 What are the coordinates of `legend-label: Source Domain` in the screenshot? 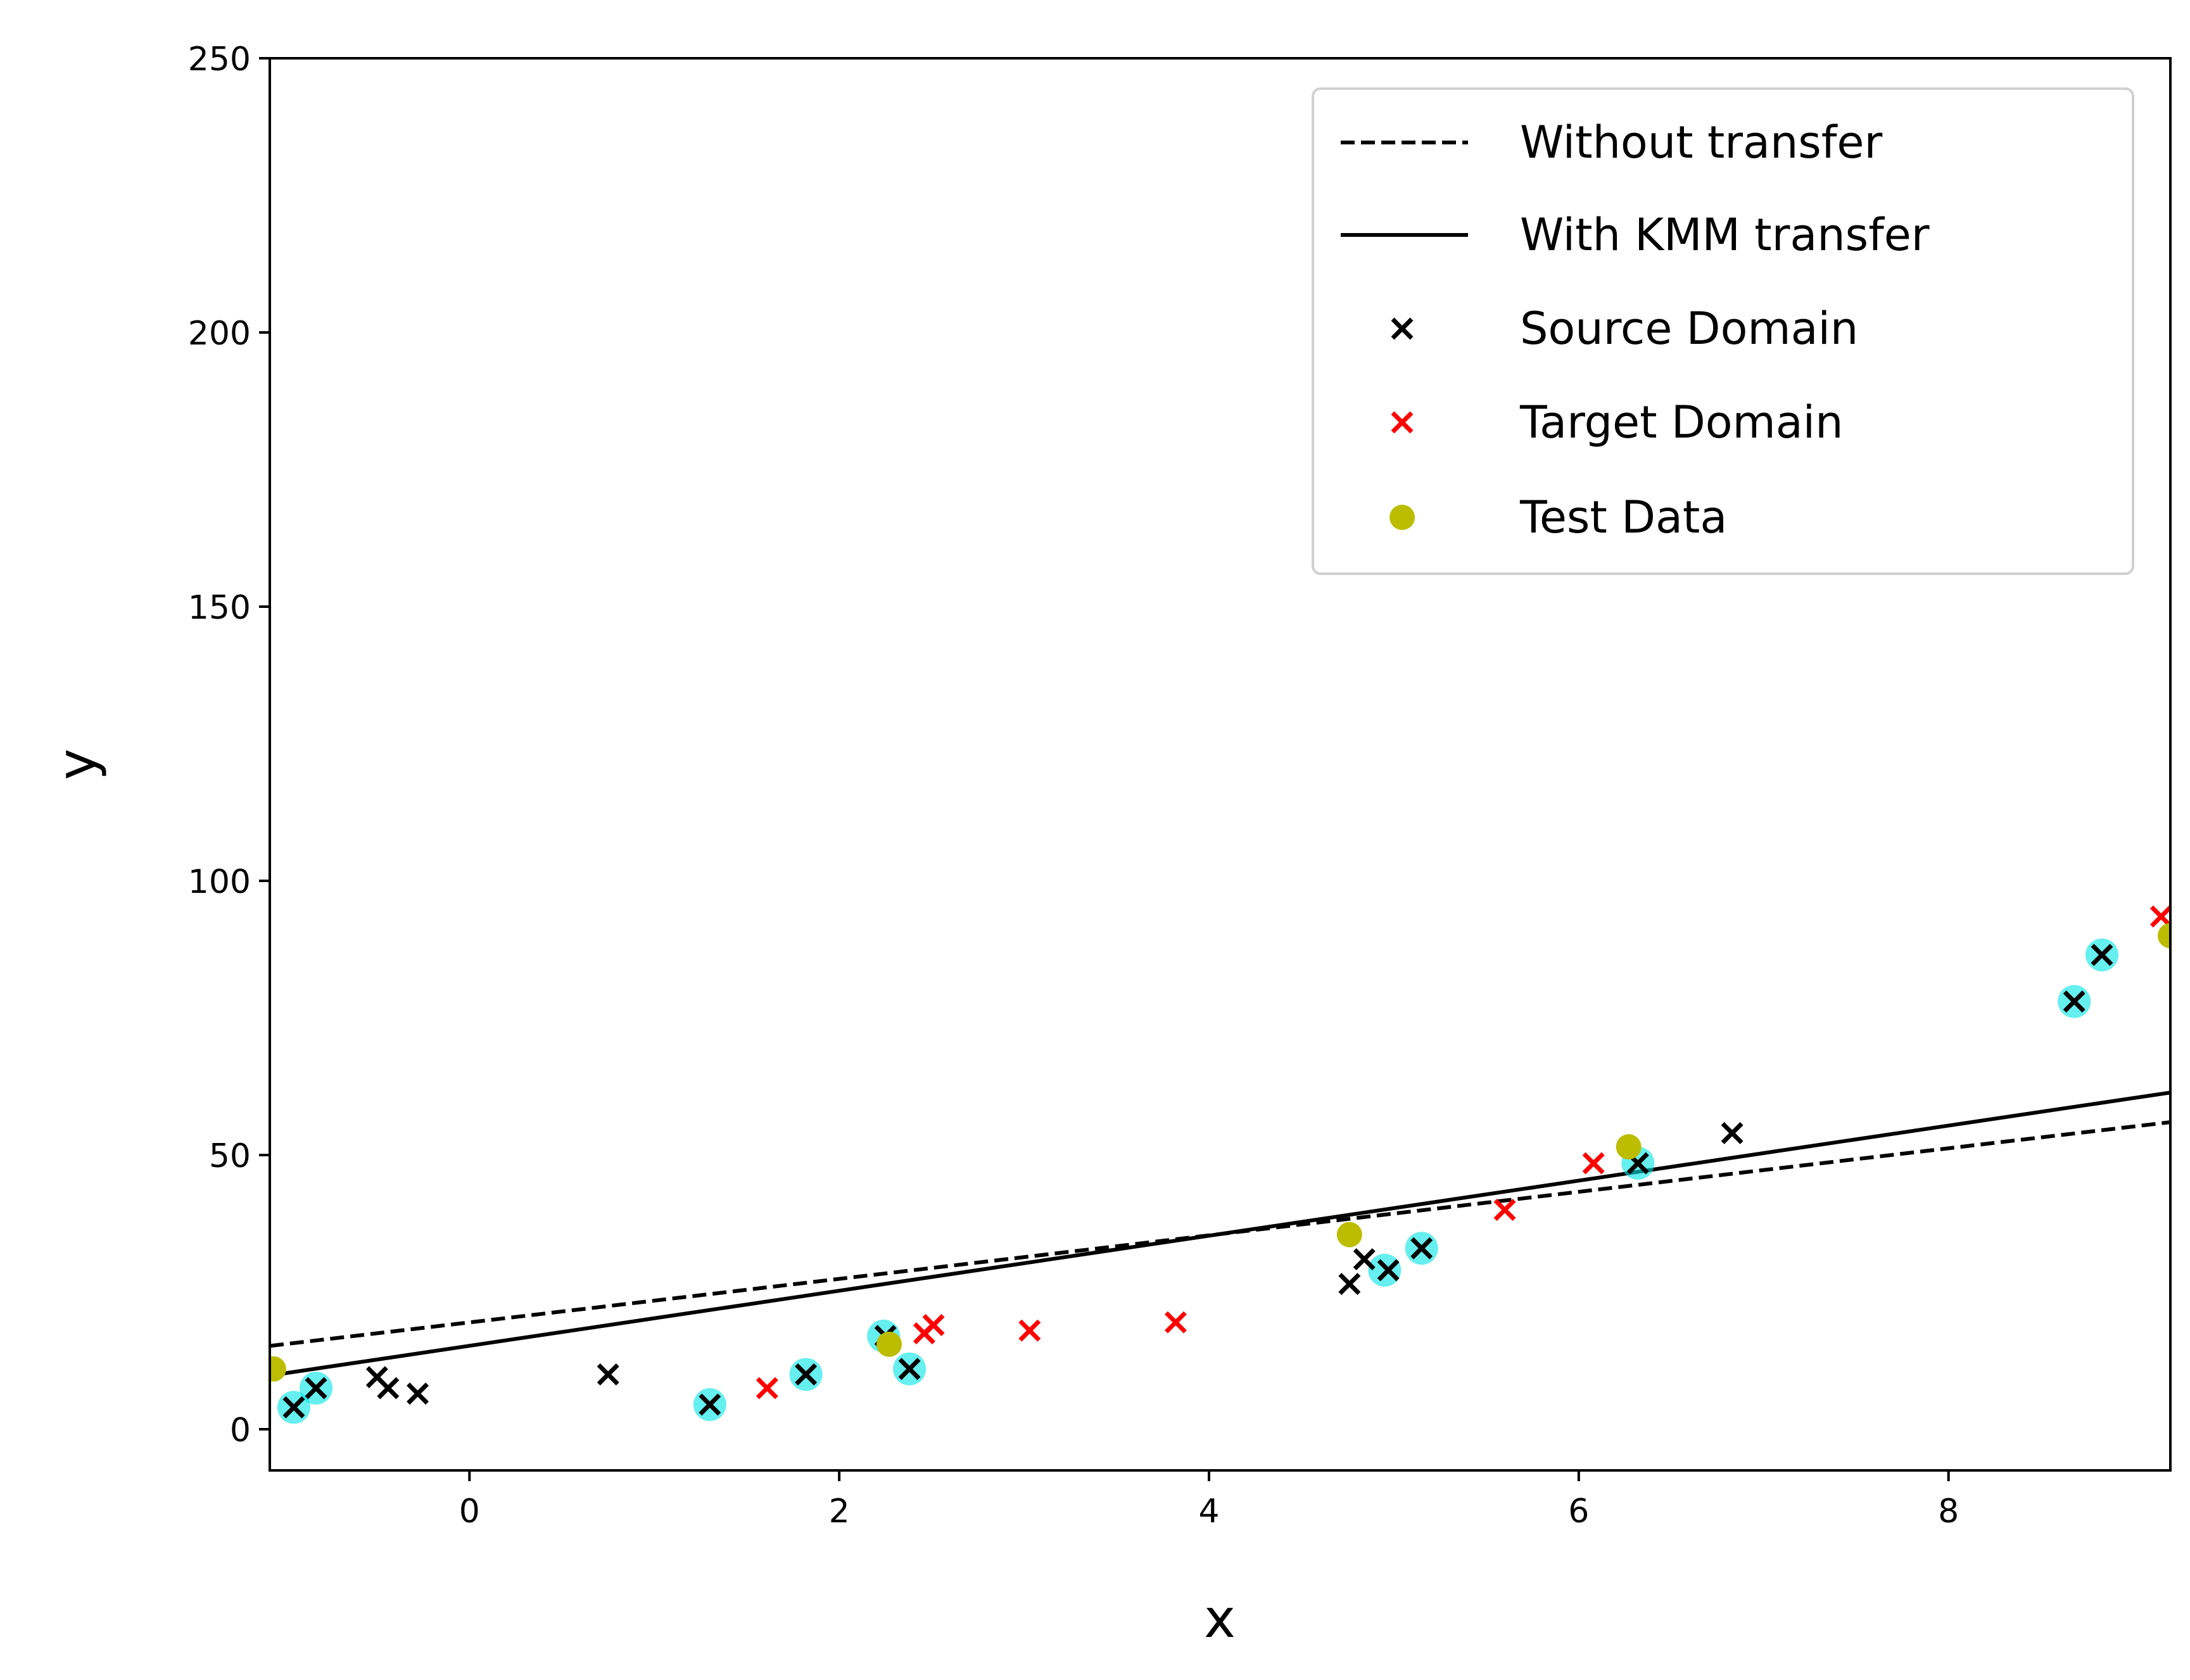 It's located at (1689, 329).